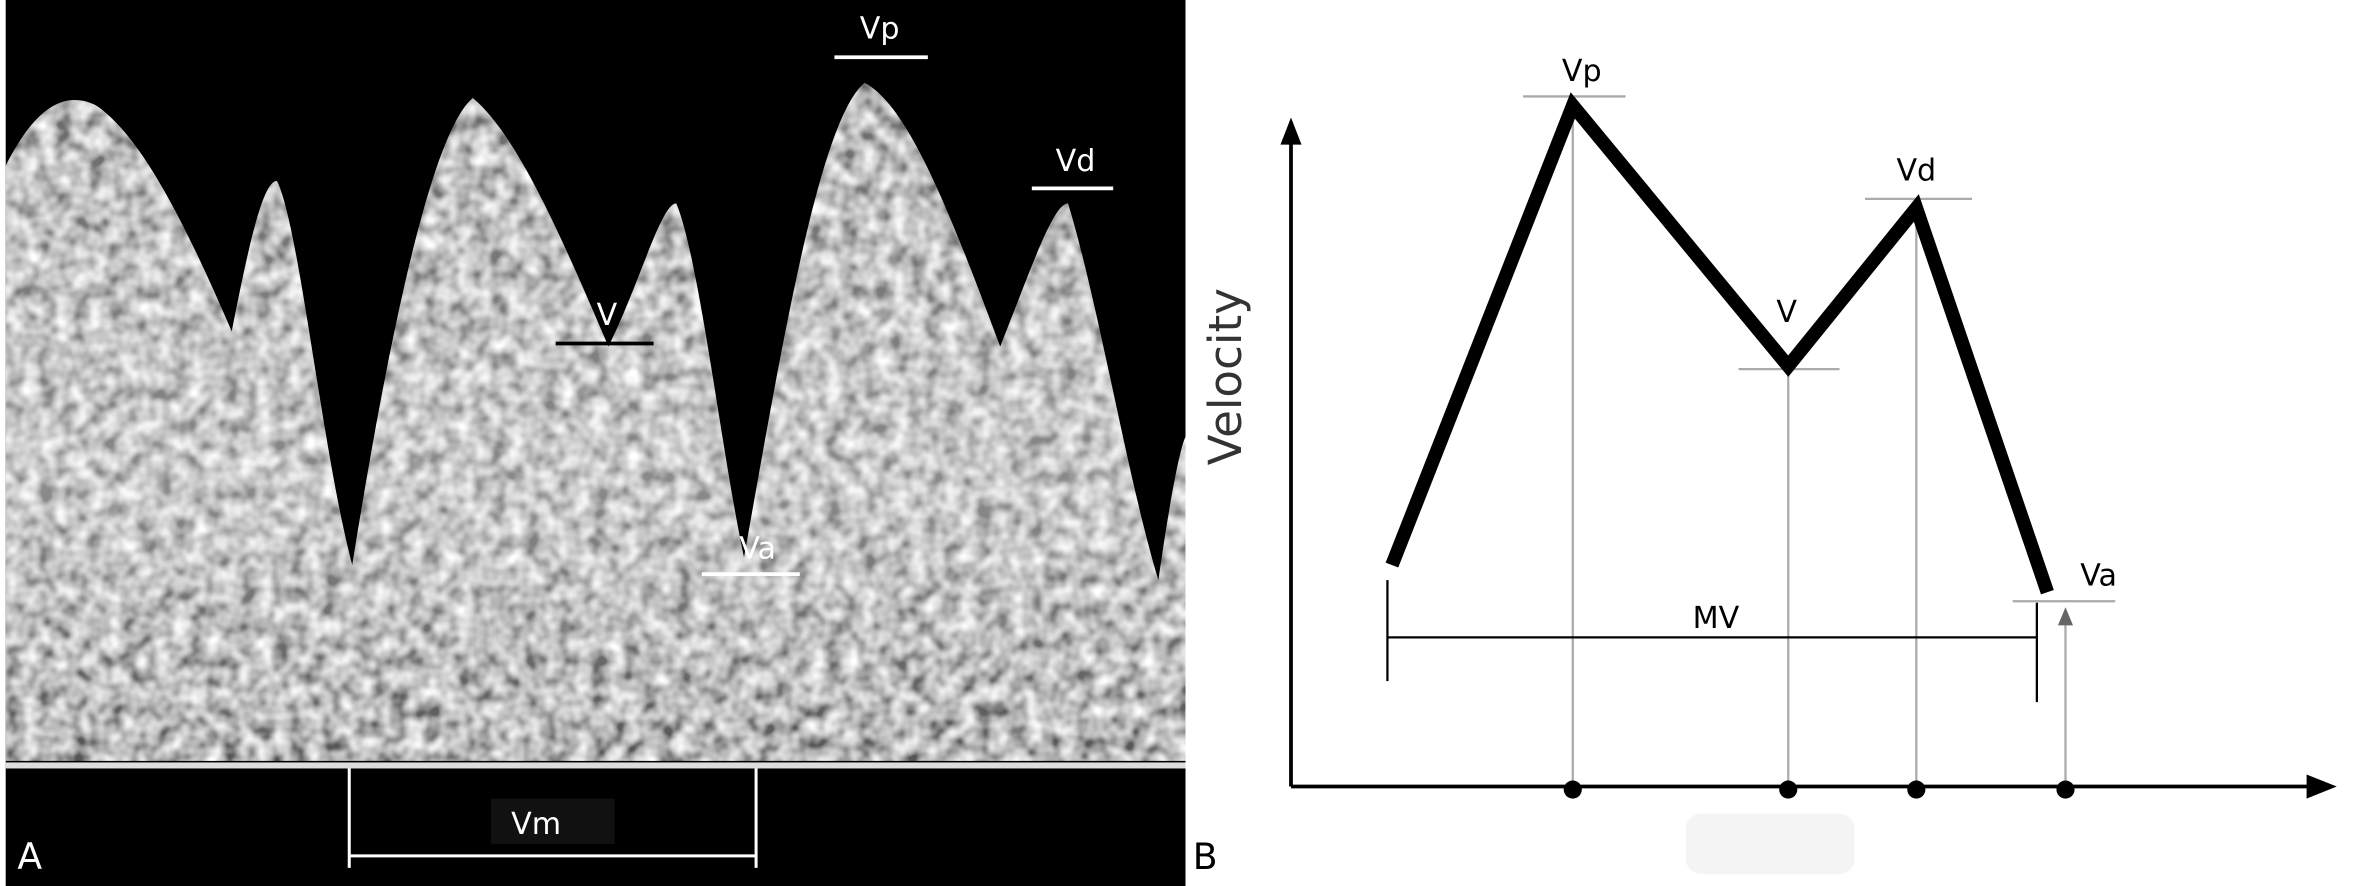  I want to click on panel-label: B, so click(1205, 856).